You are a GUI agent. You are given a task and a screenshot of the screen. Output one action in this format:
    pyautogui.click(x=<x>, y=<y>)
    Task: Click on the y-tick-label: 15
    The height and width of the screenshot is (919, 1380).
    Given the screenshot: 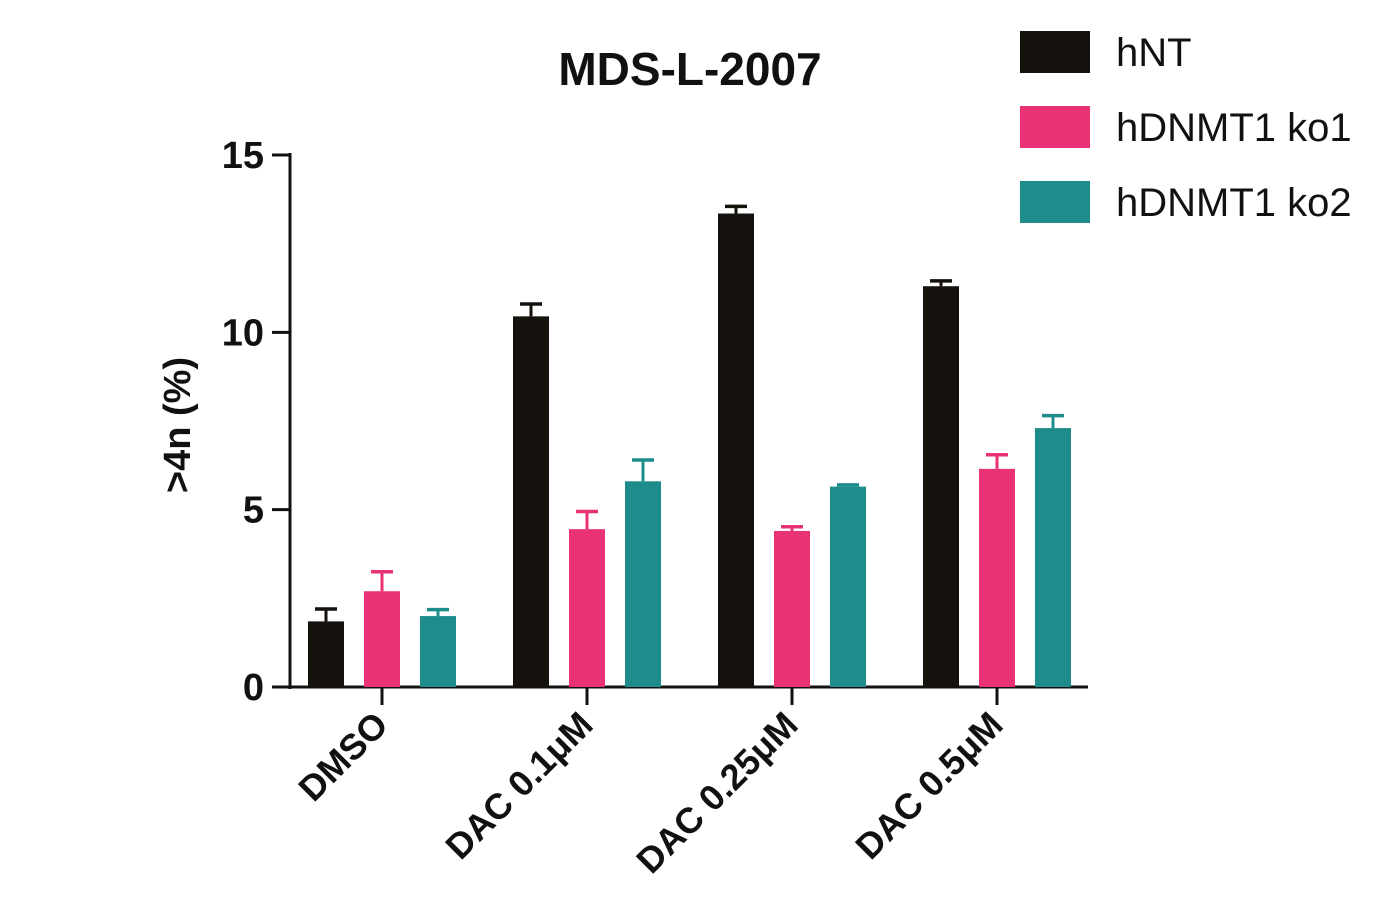 What is the action you would take?
    pyautogui.click(x=243, y=156)
    